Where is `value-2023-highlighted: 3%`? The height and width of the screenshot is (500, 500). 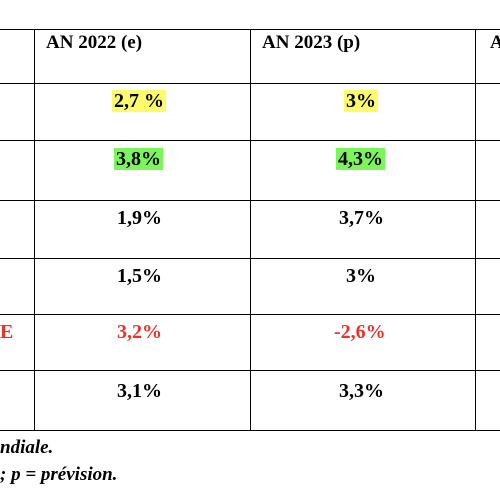 value-2023-highlighted: 3% is located at coordinates (361, 101).